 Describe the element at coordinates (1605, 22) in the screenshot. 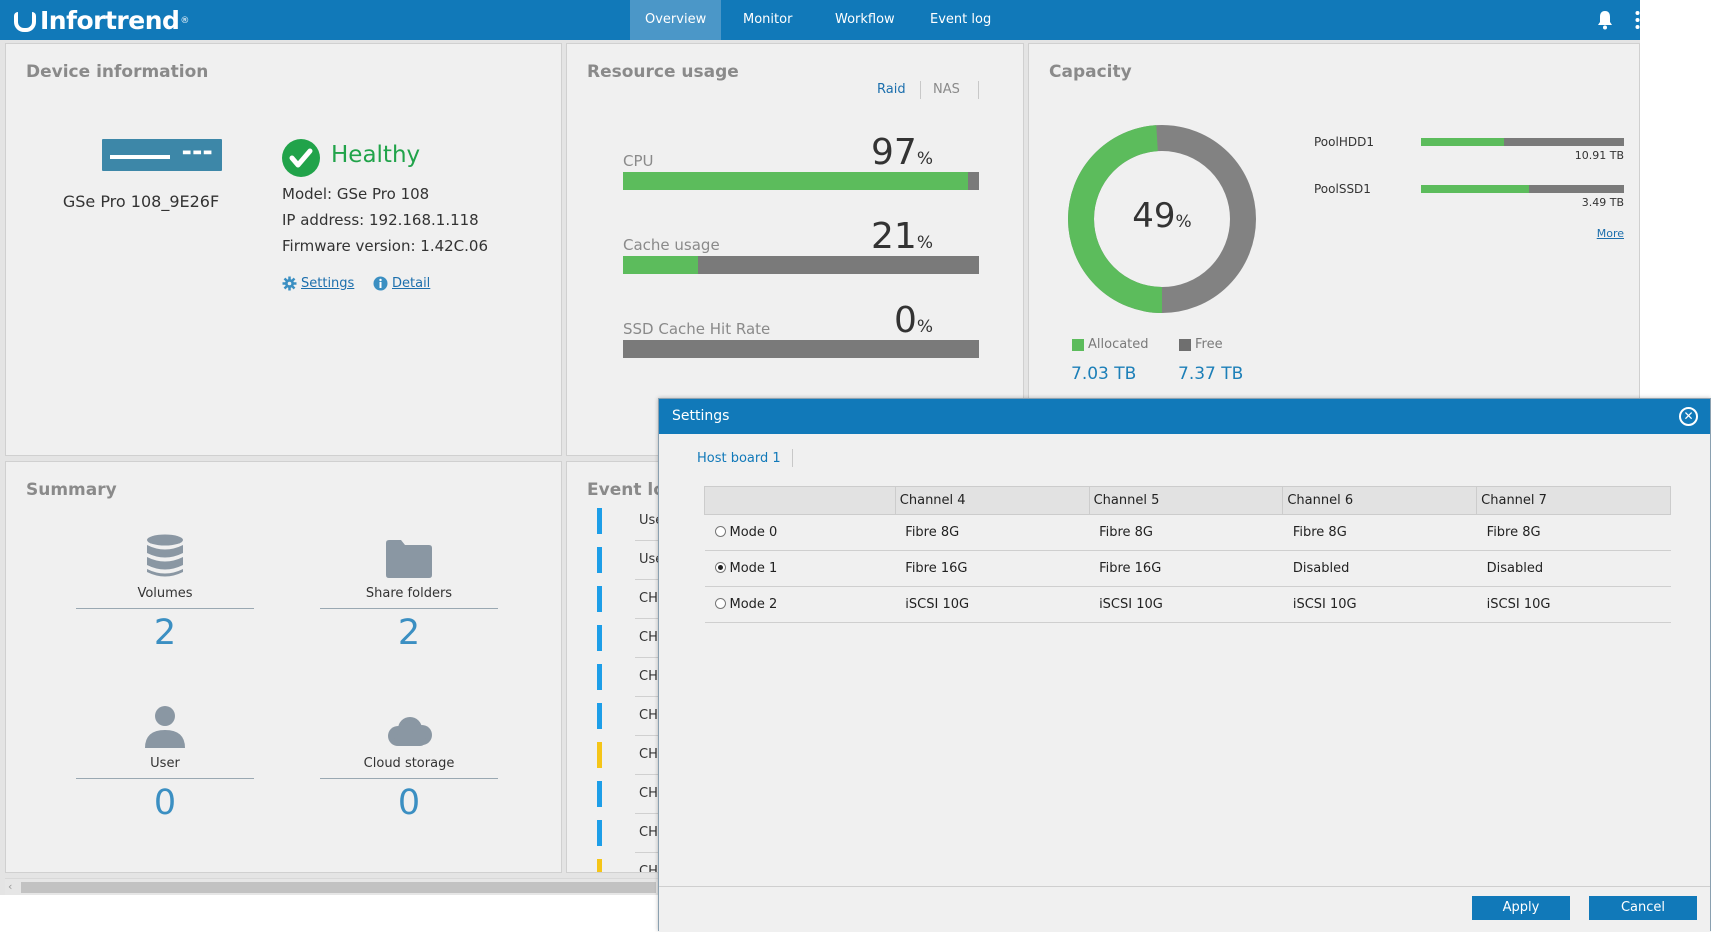

I see `notification-bell-icon` at that location.